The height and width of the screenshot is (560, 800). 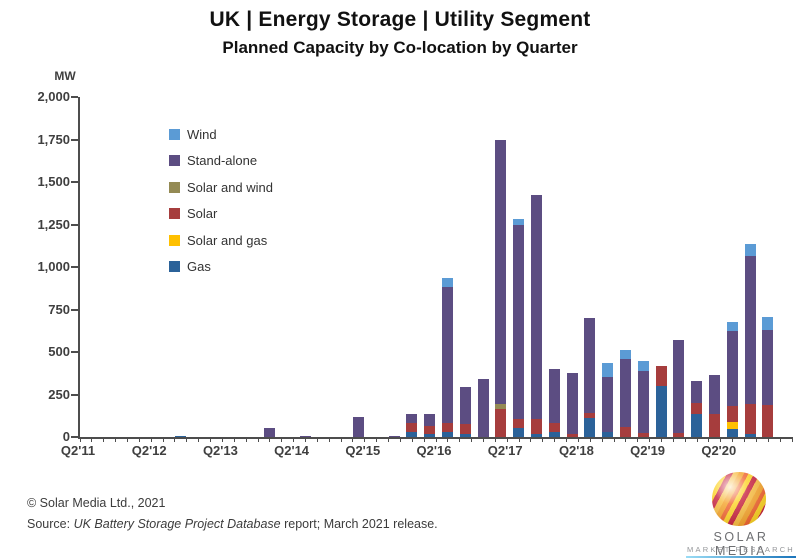 What do you see at coordinates (174, 214) in the screenshot?
I see `legend-swatch-icon` at bounding box center [174, 214].